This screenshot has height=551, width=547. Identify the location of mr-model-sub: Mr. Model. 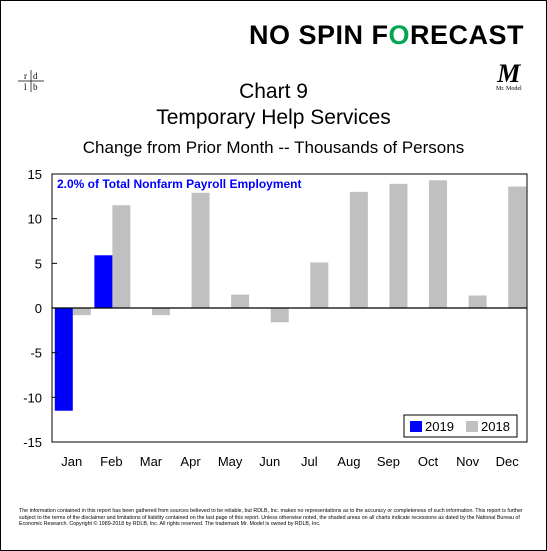
(509, 89).